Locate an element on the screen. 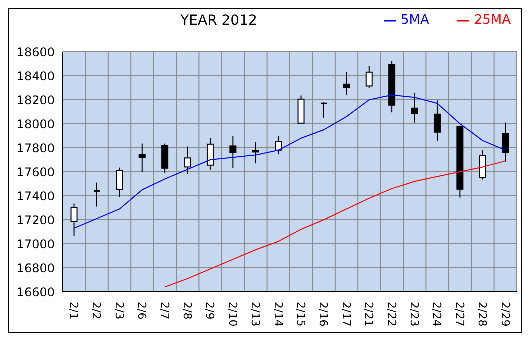 The image size is (530, 341). y-tick-label: 17000 is located at coordinates (35, 244).